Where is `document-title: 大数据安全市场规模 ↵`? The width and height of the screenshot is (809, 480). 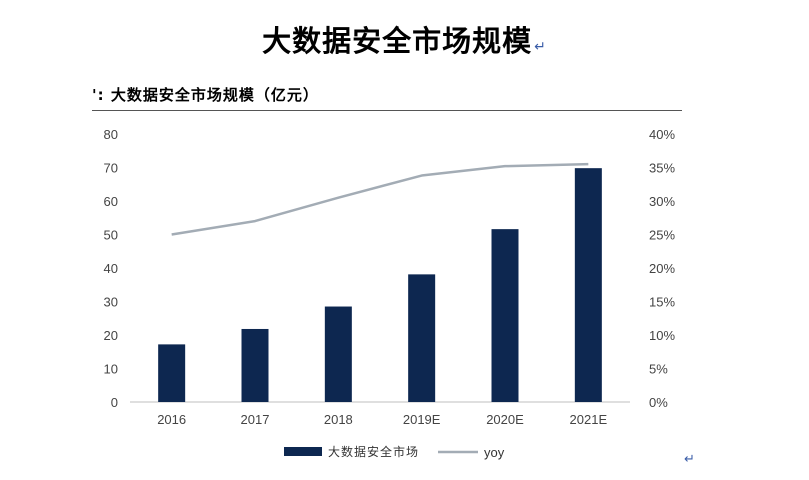
document-title: 大数据安全市场规模 ↵ is located at coordinates (404, 39).